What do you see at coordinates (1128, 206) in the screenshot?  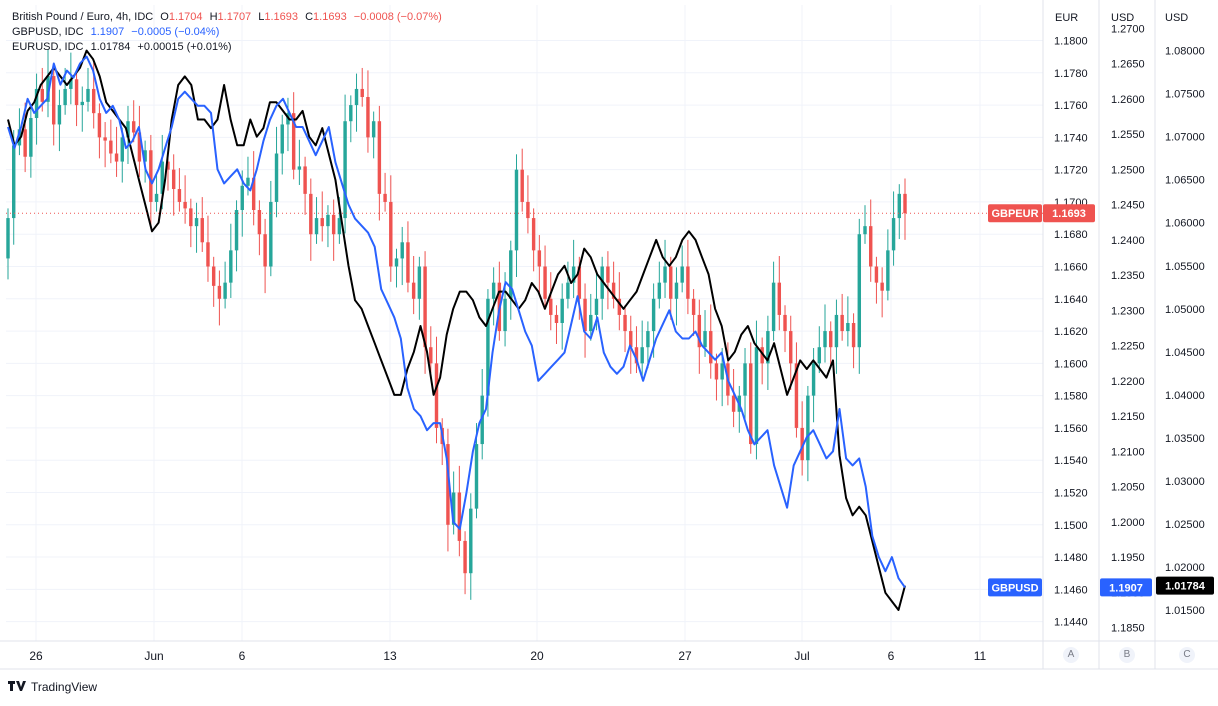 I see `price-axis-b-tick: 1.2450` at bounding box center [1128, 206].